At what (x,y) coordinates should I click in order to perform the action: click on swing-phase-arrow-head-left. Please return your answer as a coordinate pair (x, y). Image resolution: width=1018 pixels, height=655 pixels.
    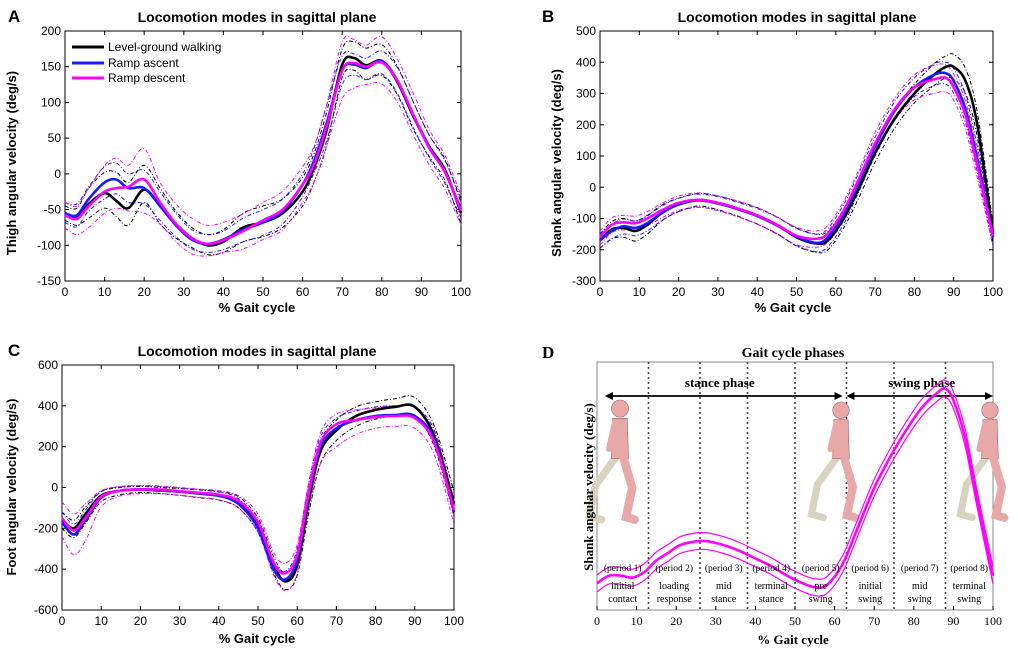
    Looking at the image, I should click on (850, 396).